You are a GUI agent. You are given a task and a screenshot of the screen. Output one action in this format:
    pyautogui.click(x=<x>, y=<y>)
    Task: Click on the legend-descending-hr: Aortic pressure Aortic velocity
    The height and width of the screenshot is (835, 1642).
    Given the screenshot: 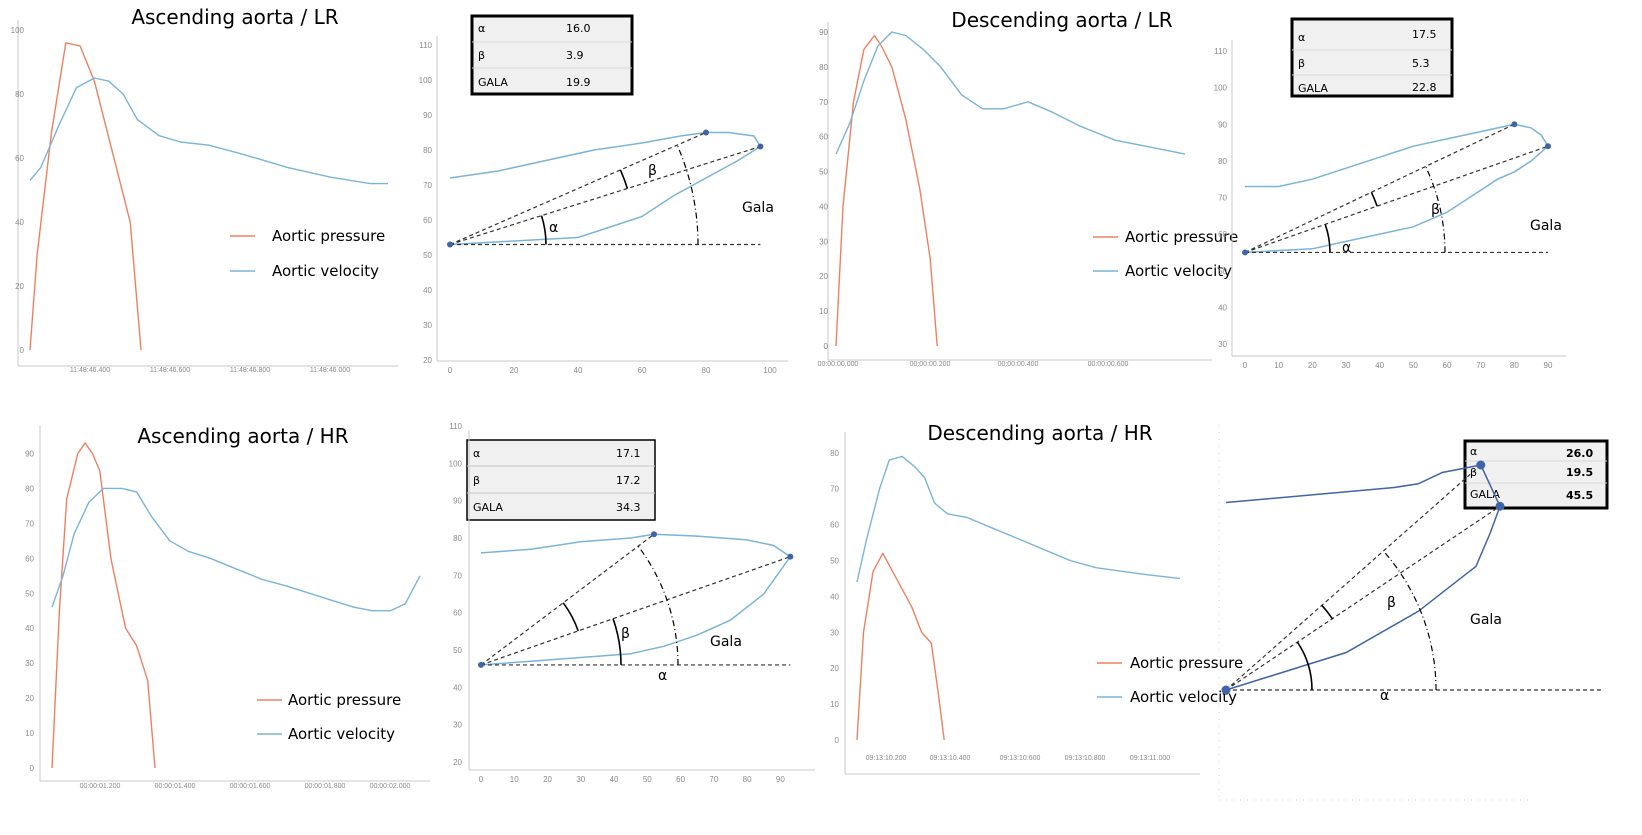 What is the action you would take?
    pyautogui.click(x=1170, y=680)
    